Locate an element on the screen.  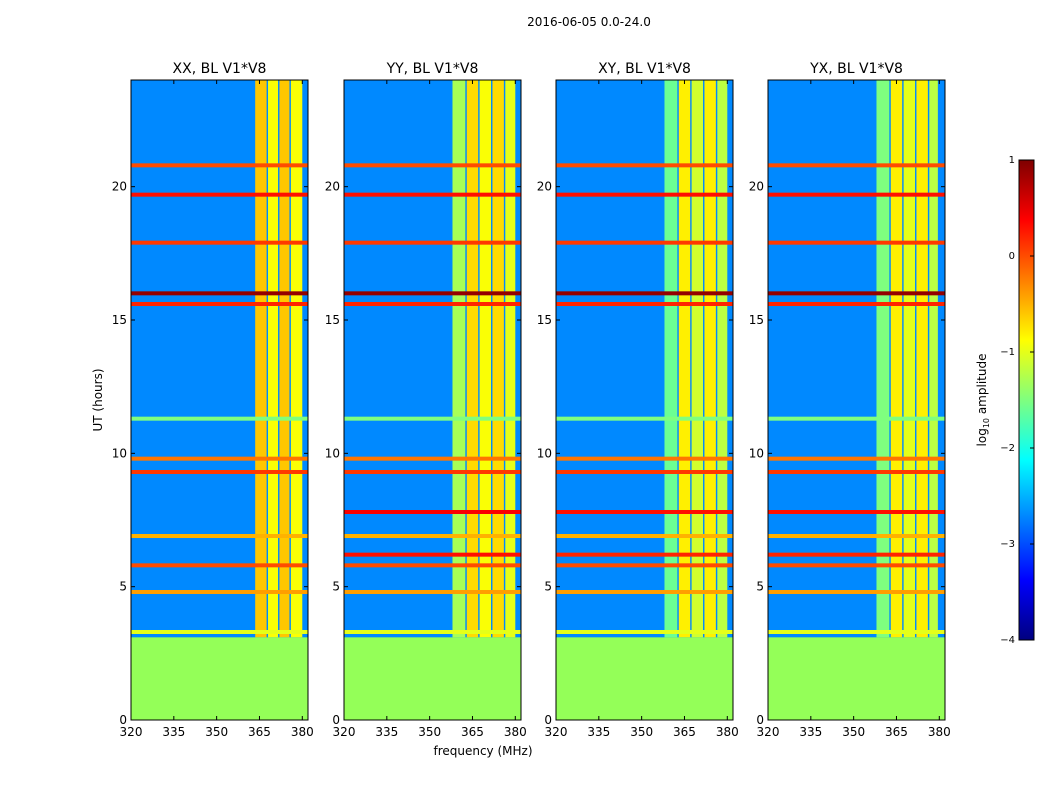
colorbar-tick-label: −4 is located at coordinates (1007, 640).